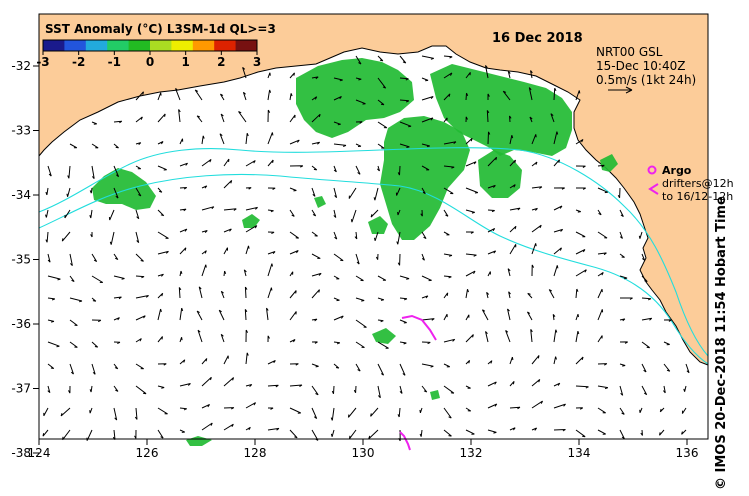 Image resolution: width=749 pixels, height=496 pixels. Describe the element at coordinates (185, 62) in the screenshot. I see `colorbar-tick-label: 1` at that location.